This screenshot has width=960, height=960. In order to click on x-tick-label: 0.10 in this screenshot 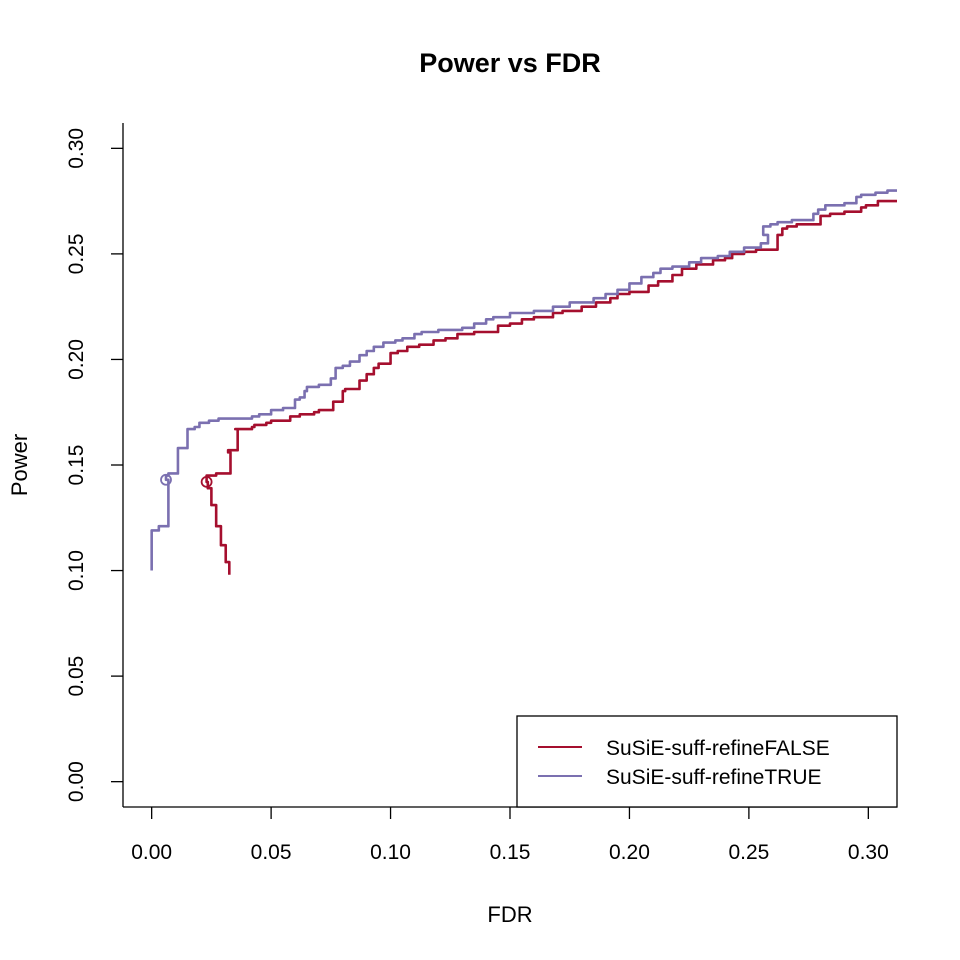, I will do `click(390, 852)`.